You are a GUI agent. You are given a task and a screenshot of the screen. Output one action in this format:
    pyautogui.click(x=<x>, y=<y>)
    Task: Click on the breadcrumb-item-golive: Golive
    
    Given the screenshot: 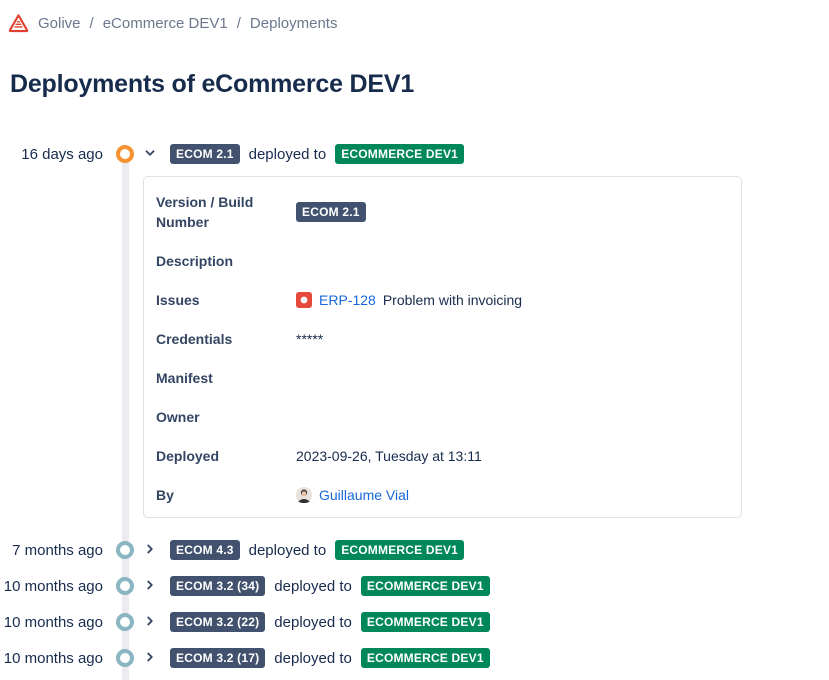 What is the action you would take?
    pyautogui.click(x=59, y=23)
    